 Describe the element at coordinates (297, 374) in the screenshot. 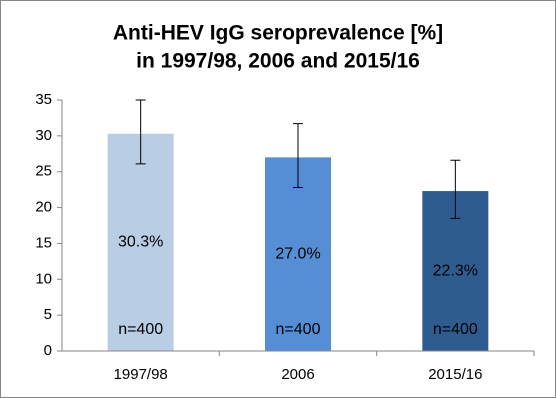

I see `x-tick-label: 2006` at that location.